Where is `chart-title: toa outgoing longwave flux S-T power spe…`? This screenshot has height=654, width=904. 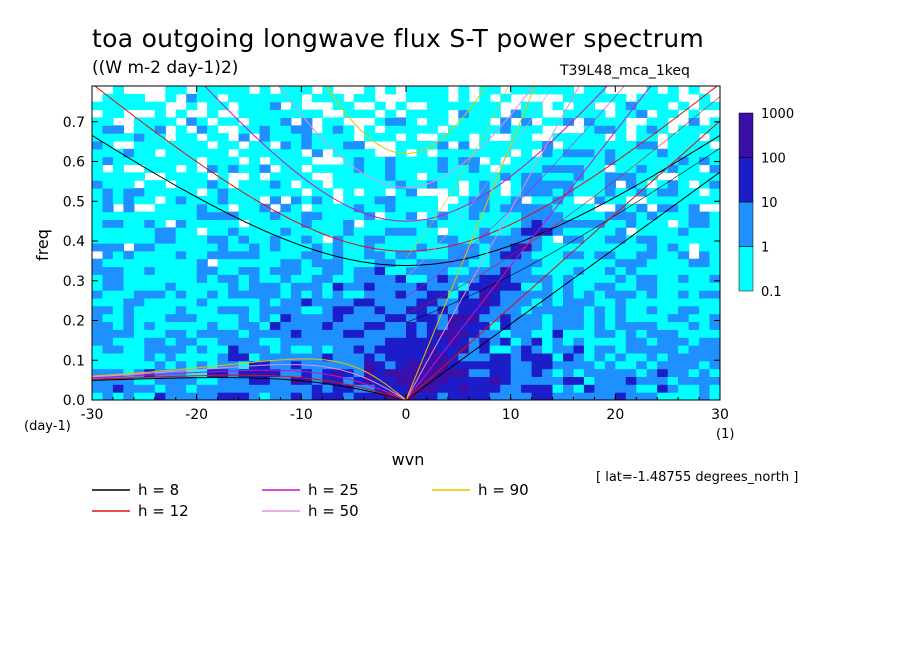
chart-title: toa outgoing longwave flux S-T power spe… is located at coordinates (398, 38).